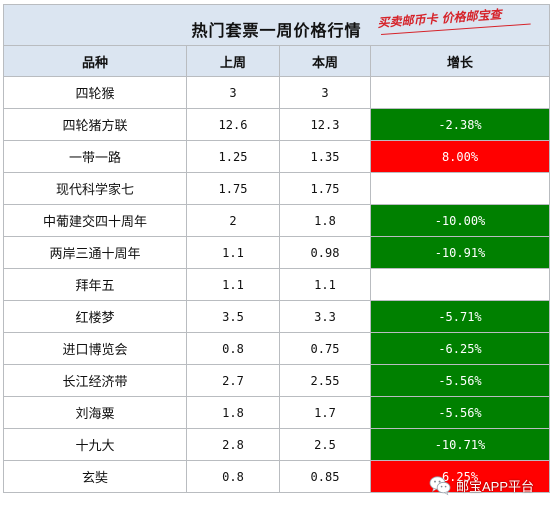 This screenshot has height=509, width=553. What do you see at coordinates (95, 188) in the screenshot?
I see `cell-name: 现代科学家七` at bounding box center [95, 188].